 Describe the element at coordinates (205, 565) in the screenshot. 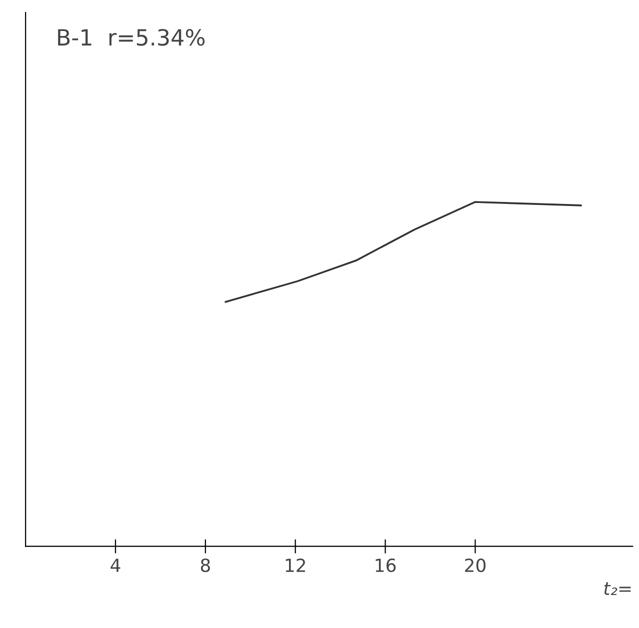

I see `x-tick-label: 8` at that location.